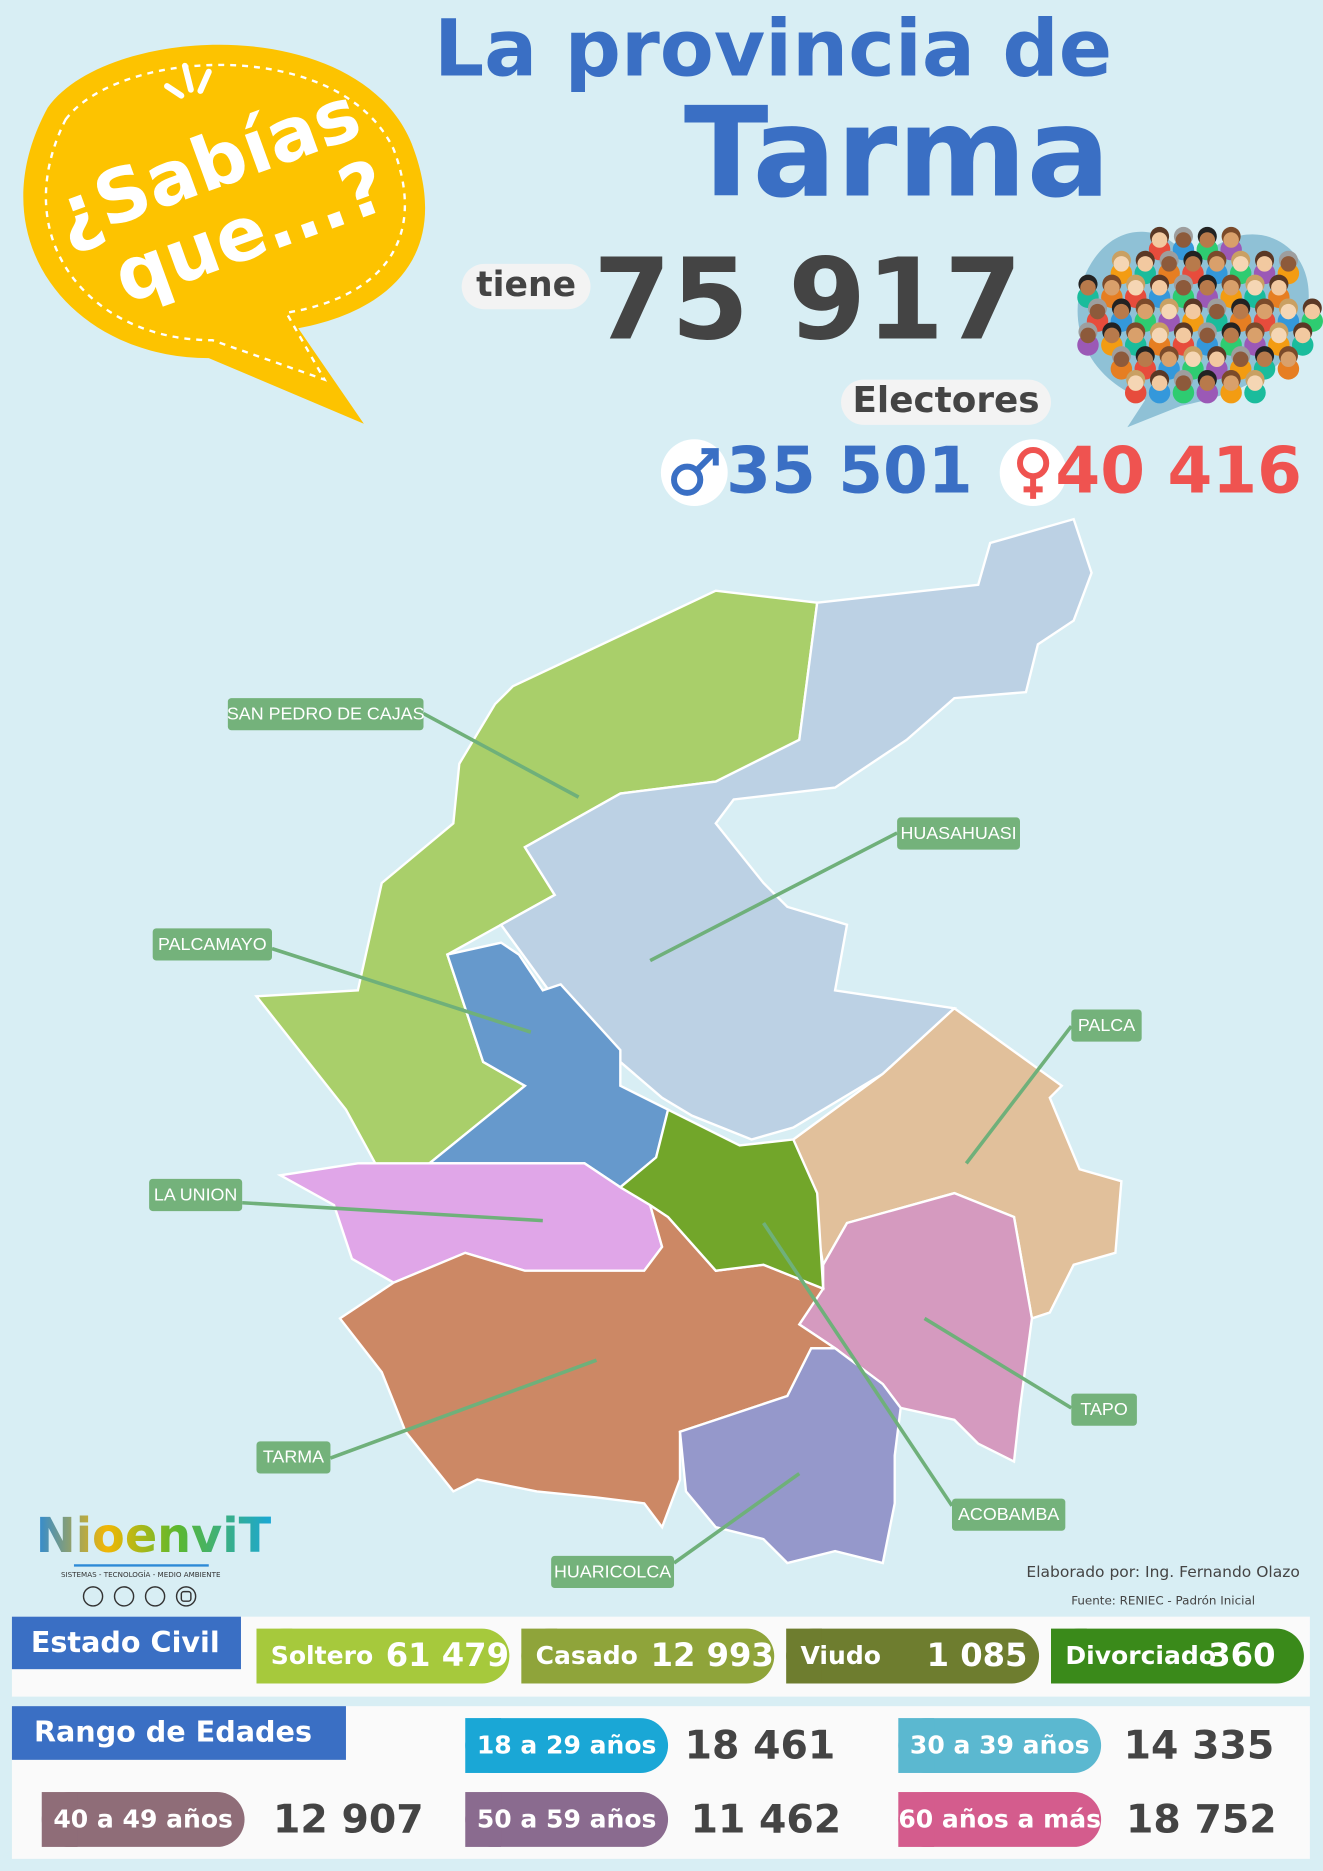 Image resolution: width=1323 pixels, height=1871 pixels. I want to click on estado-civil-header, so click(126, 1643).